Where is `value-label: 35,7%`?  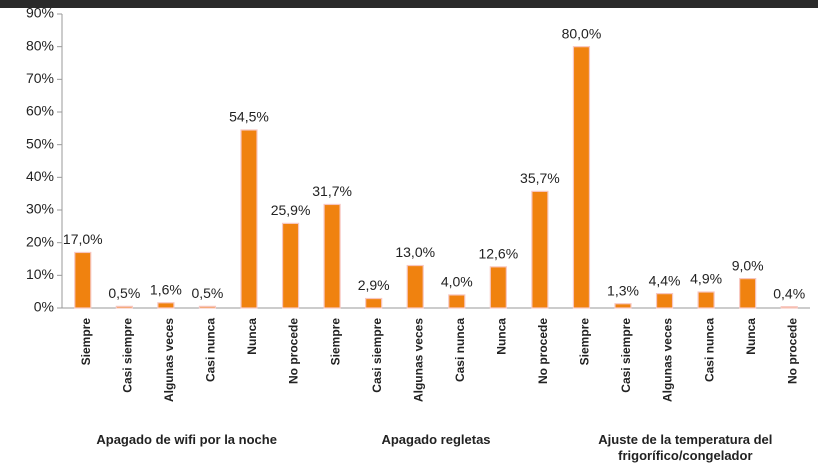 value-label: 35,7% is located at coordinates (540, 178).